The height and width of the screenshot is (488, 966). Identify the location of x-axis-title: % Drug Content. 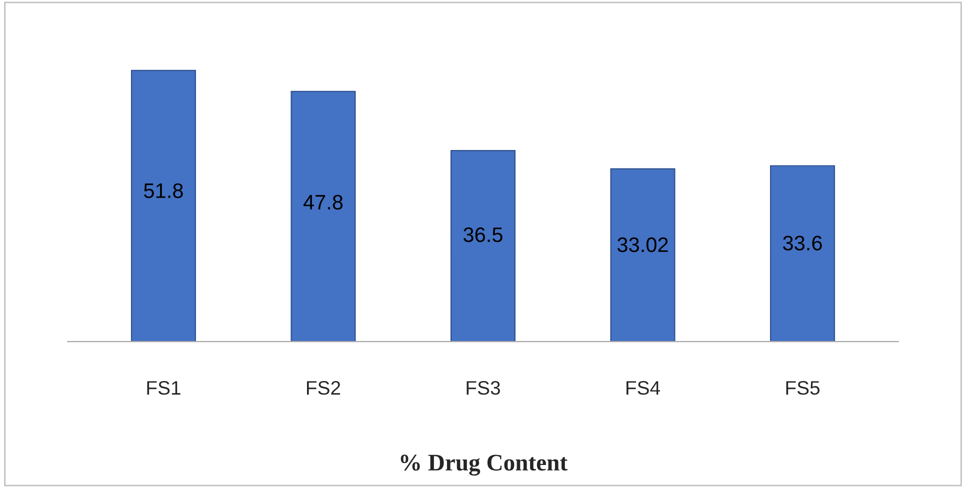
(484, 465).